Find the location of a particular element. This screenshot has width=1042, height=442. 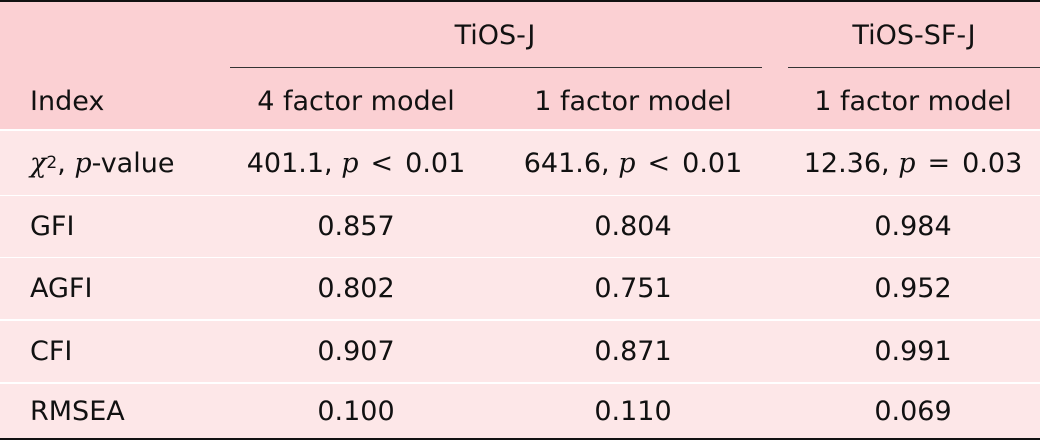

table-row-rmsea: RMSEA 0.100 0.110 0.069 is located at coordinates (520, 410).